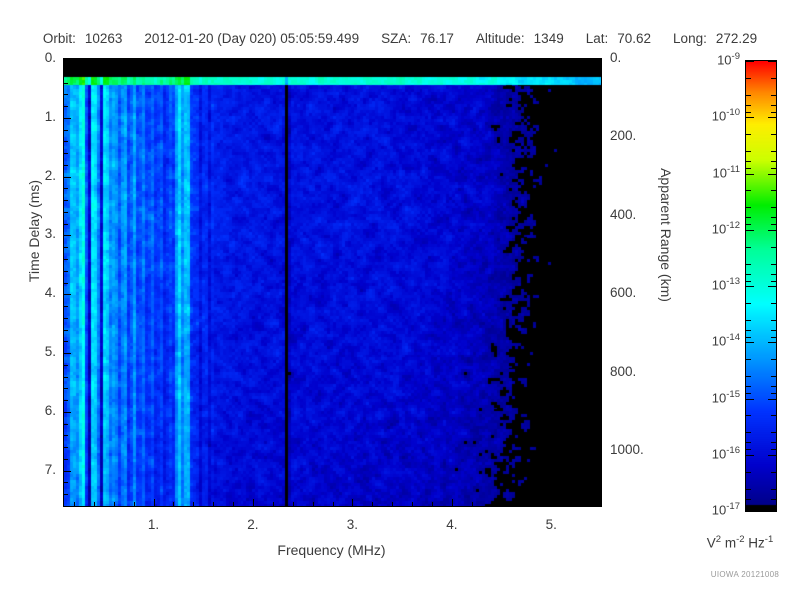 The image size is (800, 600). Describe the element at coordinates (253, 524) in the screenshot. I see `x-tick-label: 2.` at that location.